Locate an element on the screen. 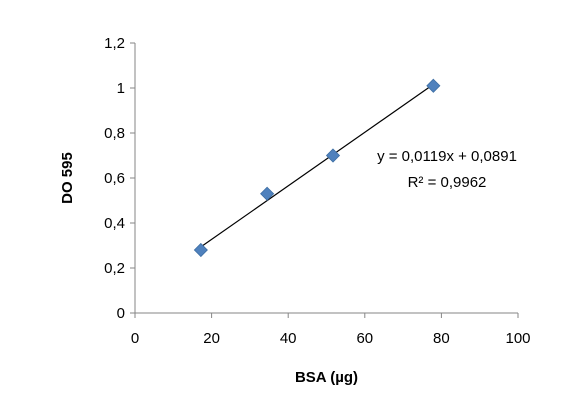 This screenshot has width=565, height=401. y-tick-label: 1 is located at coordinates (121, 88).